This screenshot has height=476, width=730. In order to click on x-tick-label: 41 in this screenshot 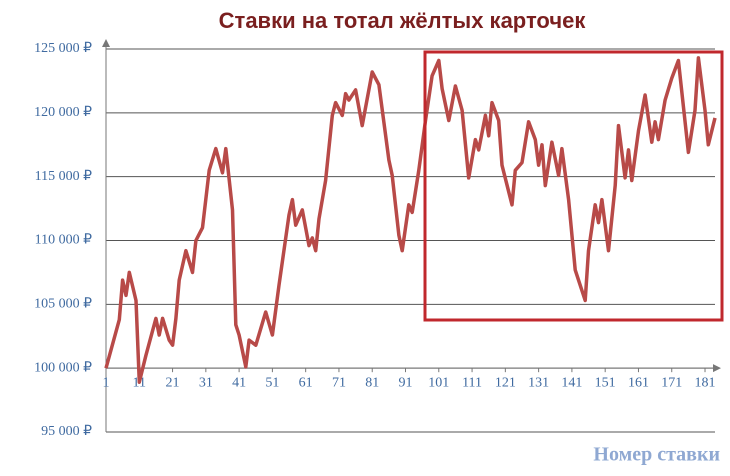, I will do `click(239, 382)`.